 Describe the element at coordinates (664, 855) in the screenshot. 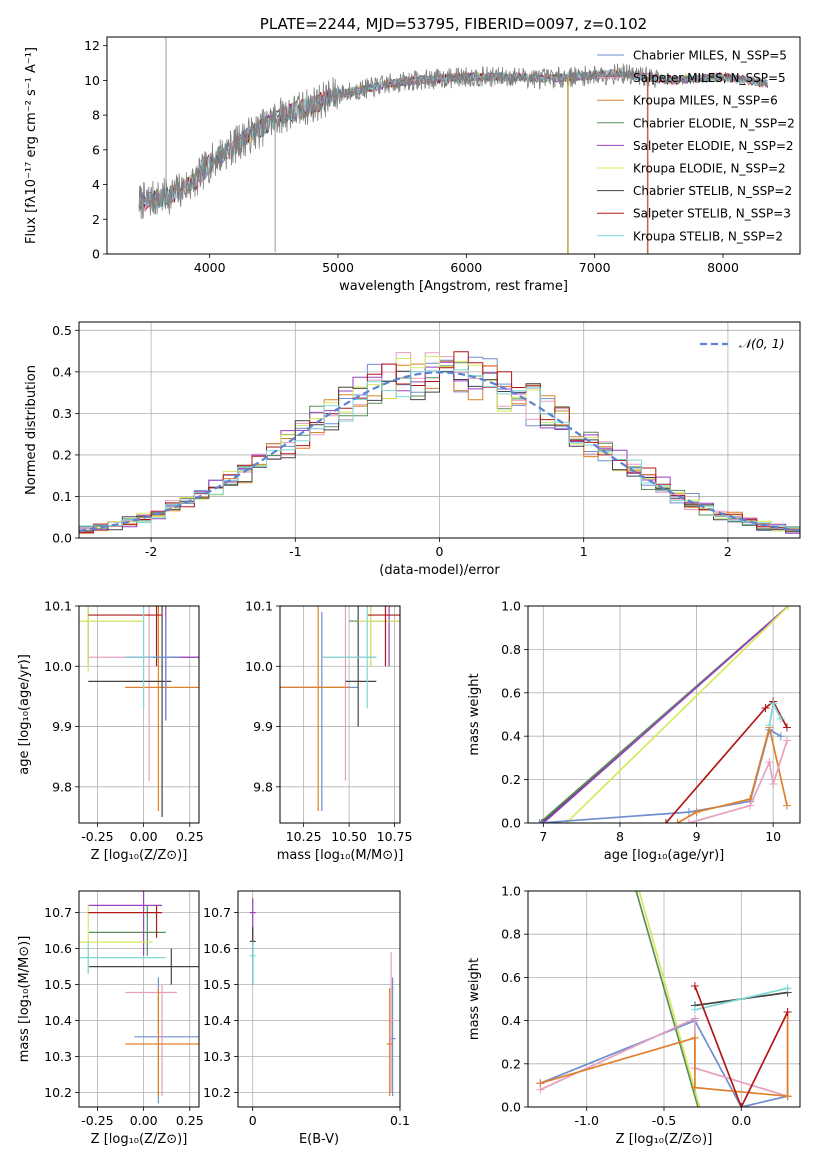

I see `x-axis-label: age [log₁₀(age/yr)]` at that location.